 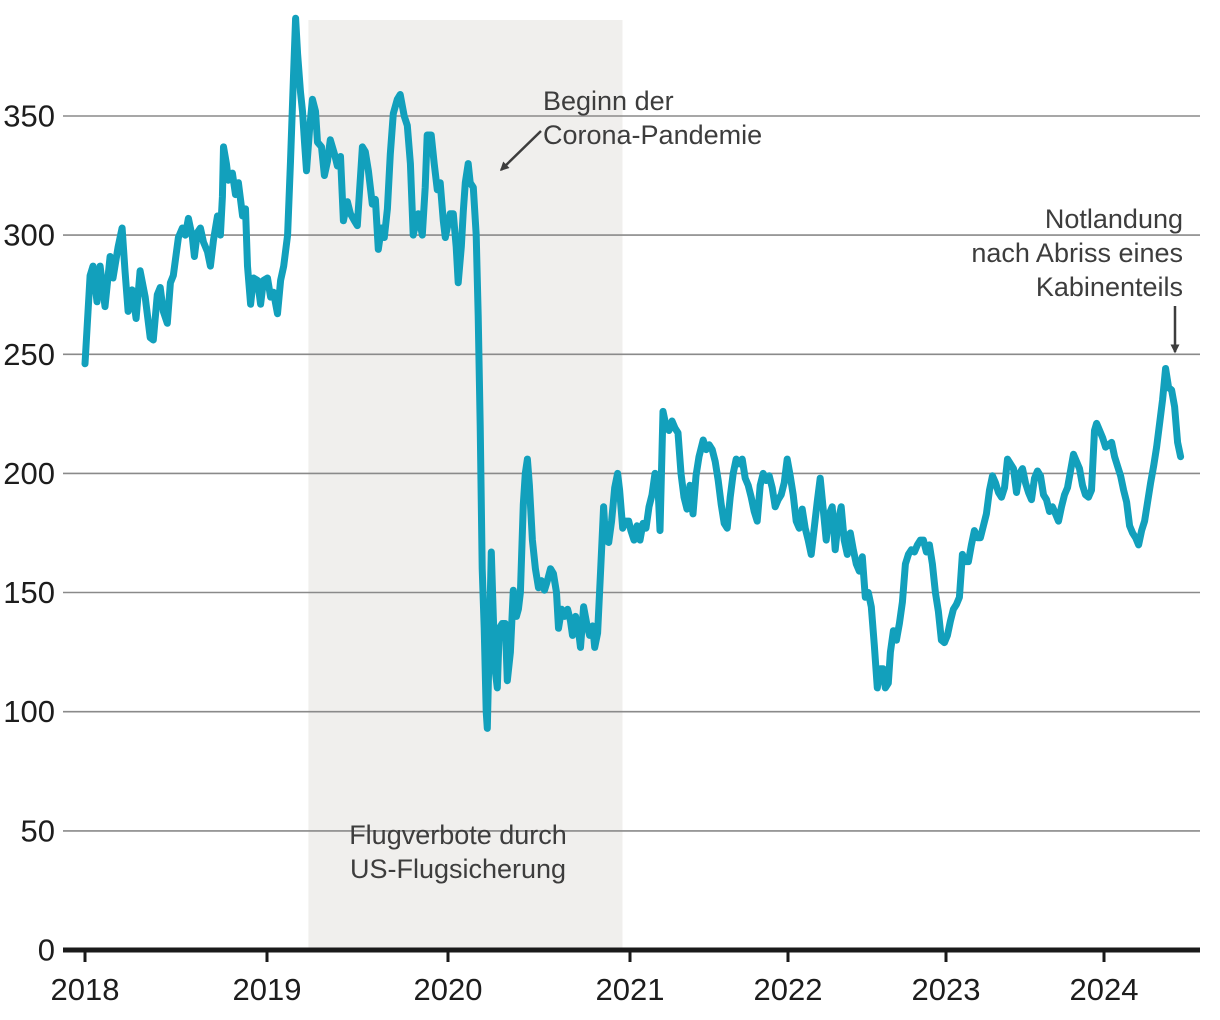 I want to click on corona-annotation: Beginn der Corona-Pandemie, so click(x=652, y=118).